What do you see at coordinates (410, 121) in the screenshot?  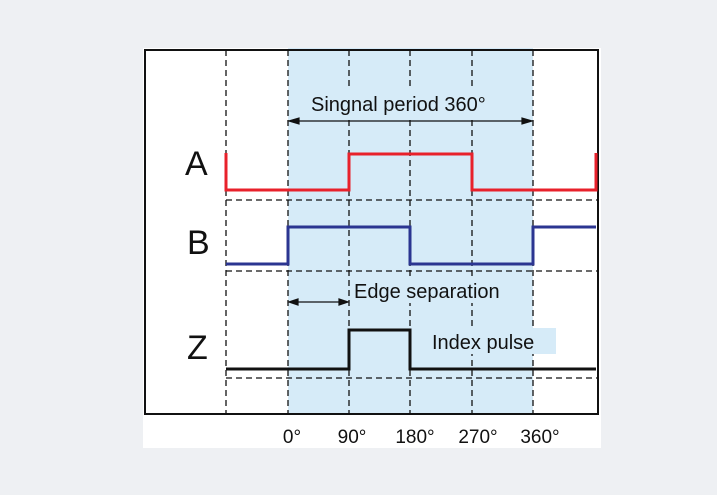 I see `period-arrow` at bounding box center [410, 121].